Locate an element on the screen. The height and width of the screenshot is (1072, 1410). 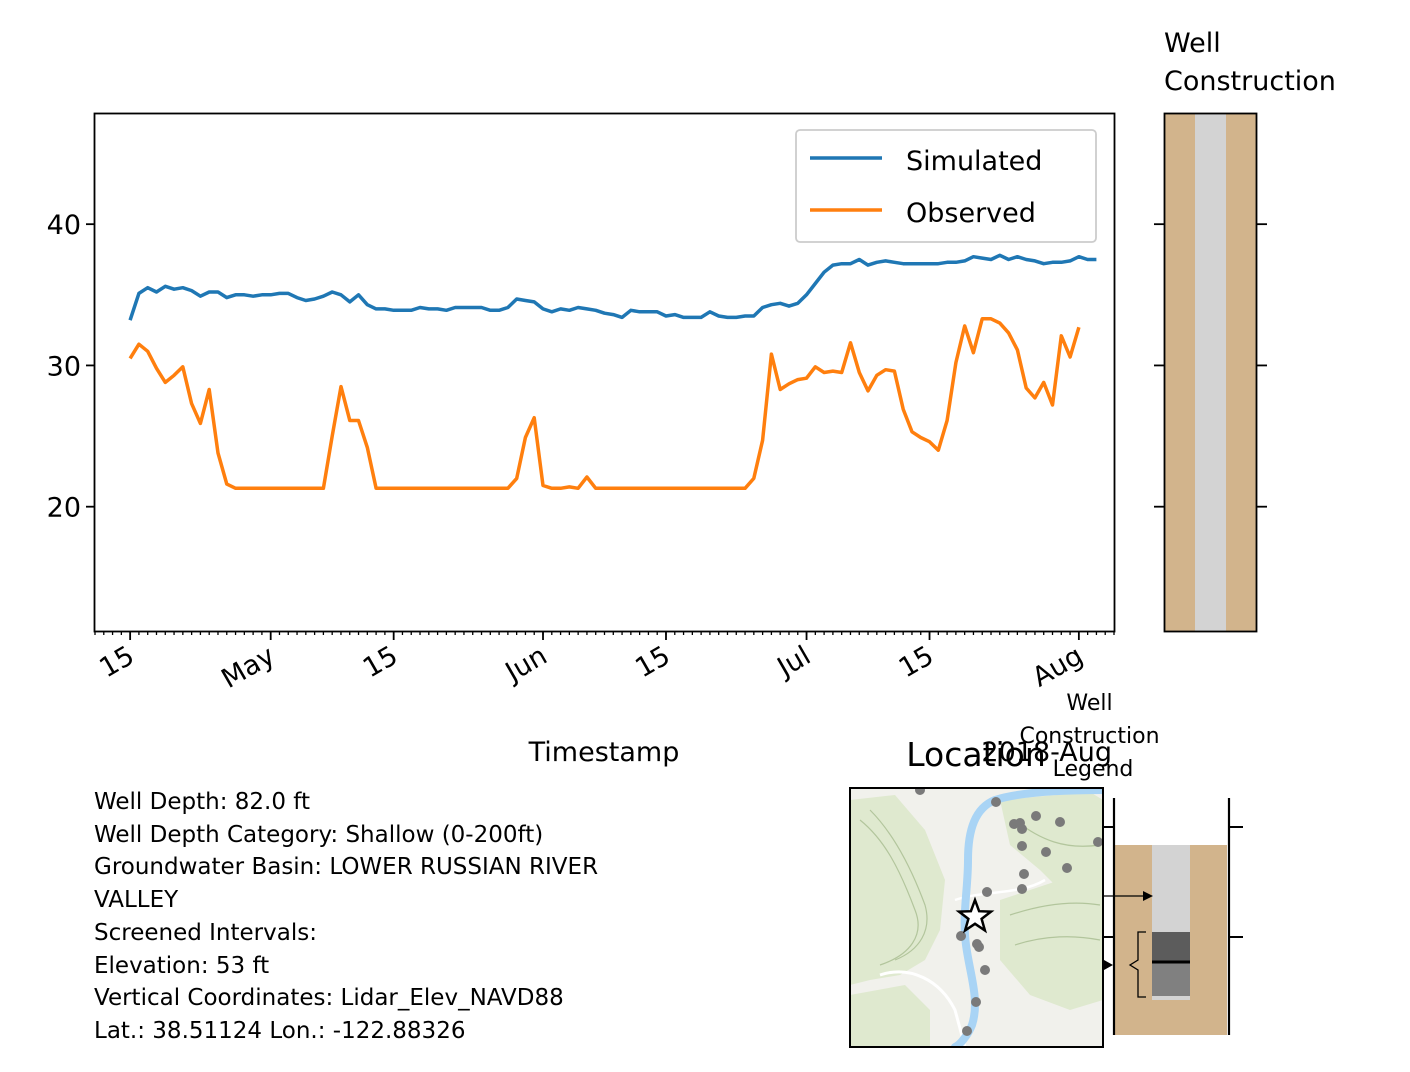
legend-schematic-title-line: Legend is located at coordinates (1093, 769).